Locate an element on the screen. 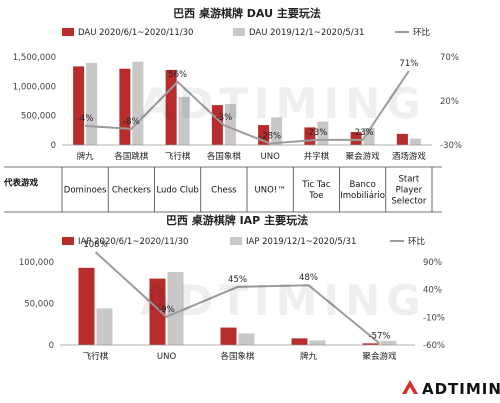  representative-game-name: Toe is located at coordinates (315, 196).